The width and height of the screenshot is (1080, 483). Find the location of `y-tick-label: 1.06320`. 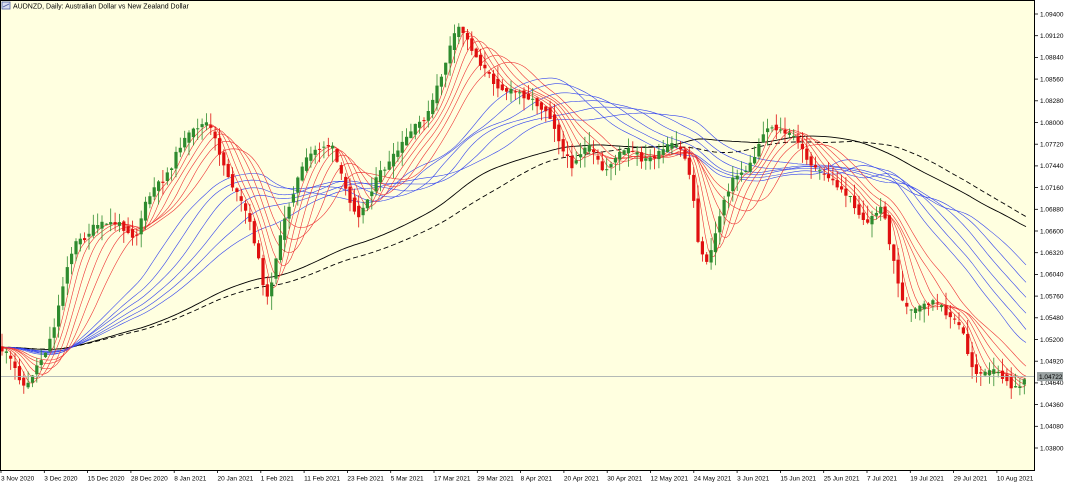

y-tick-label: 1.06320 is located at coordinates (1052, 253).